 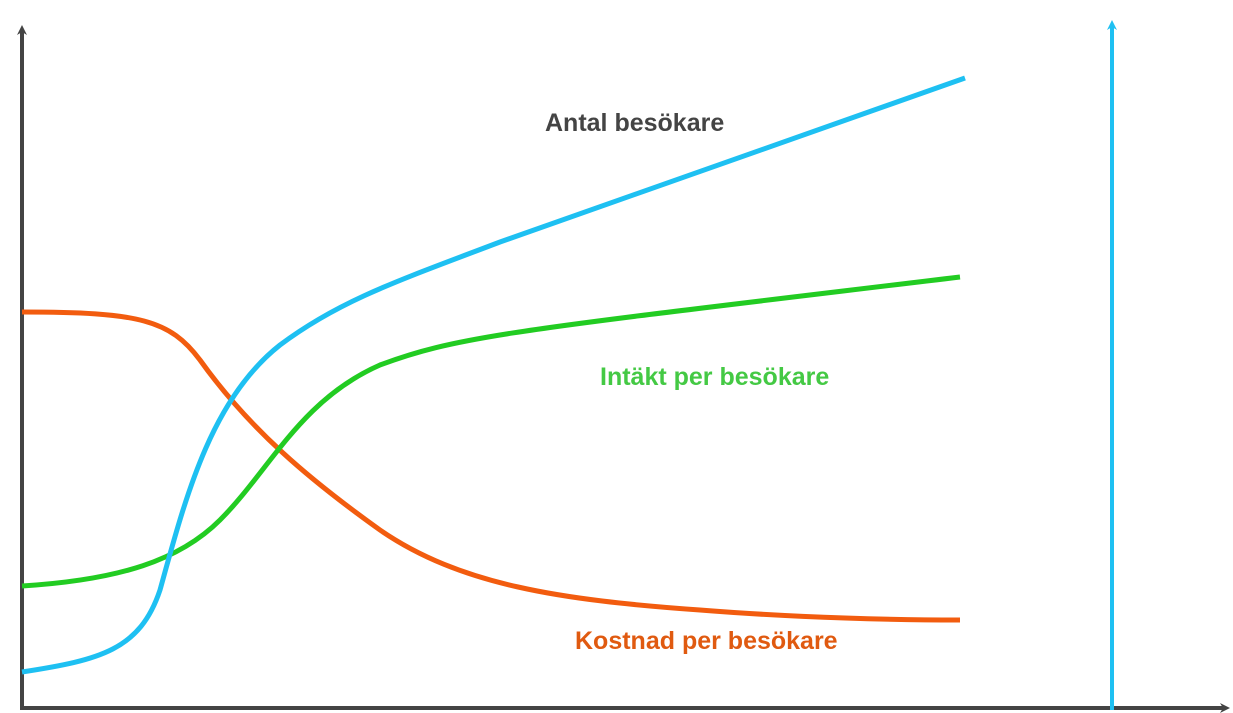 What do you see at coordinates (714, 377) in the screenshot?
I see `revenue-label: Intäkt per besökare` at bounding box center [714, 377].